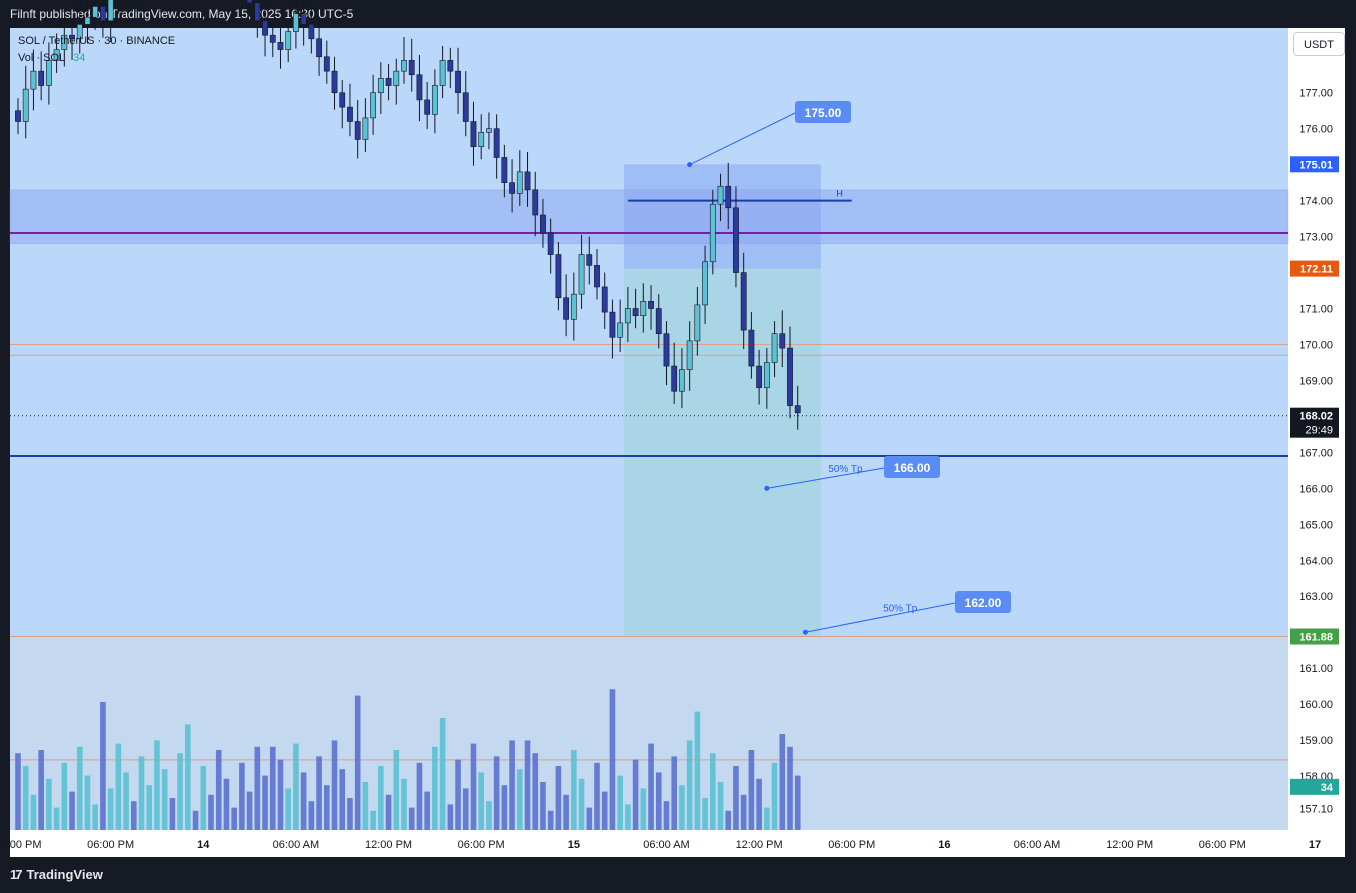 The width and height of the screenshot is (1356, 893). What do you see at coordinates (42, 58) in the screenshot?
I see `volume-legend-label: Vol · SOL` at bounding box center [42, 58].